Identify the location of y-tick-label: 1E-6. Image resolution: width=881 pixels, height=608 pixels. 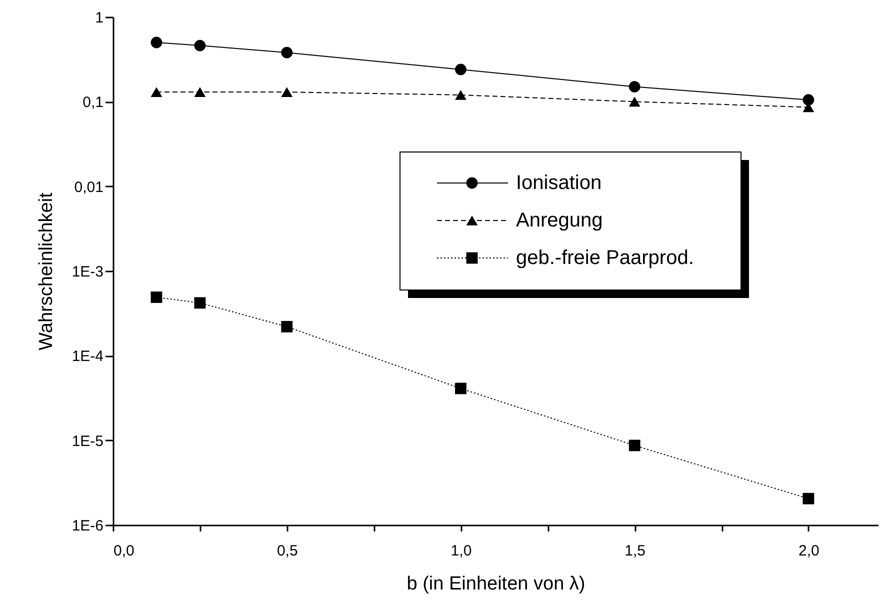
(88, 526).